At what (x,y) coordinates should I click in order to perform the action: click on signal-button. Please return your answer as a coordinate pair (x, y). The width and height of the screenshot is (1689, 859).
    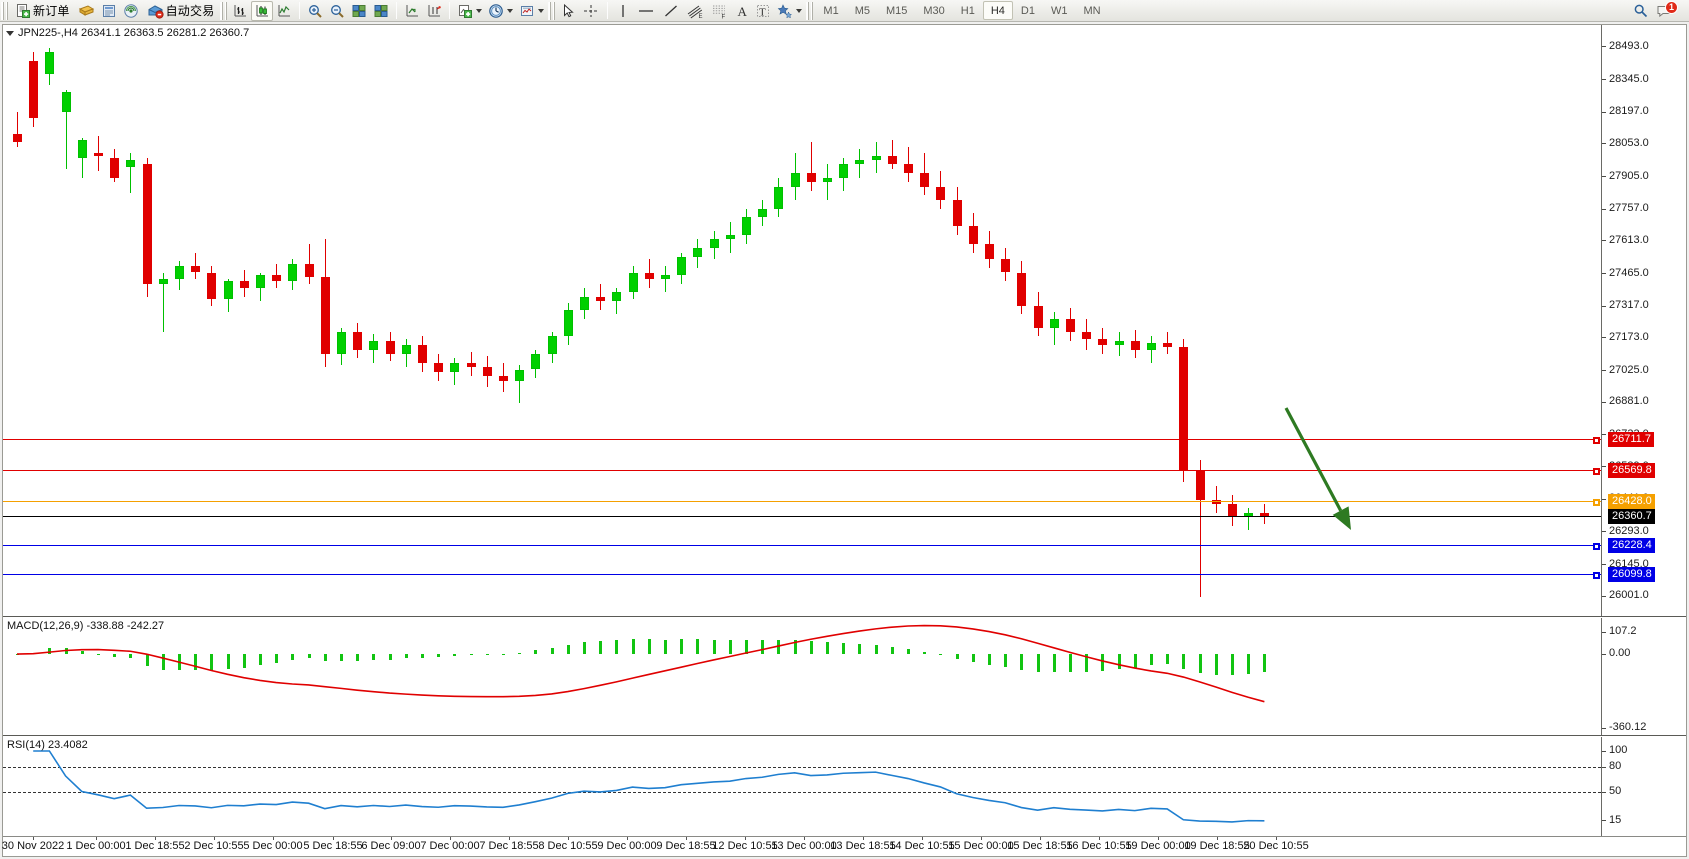
    Looking at the image, I should click on (131, 11).